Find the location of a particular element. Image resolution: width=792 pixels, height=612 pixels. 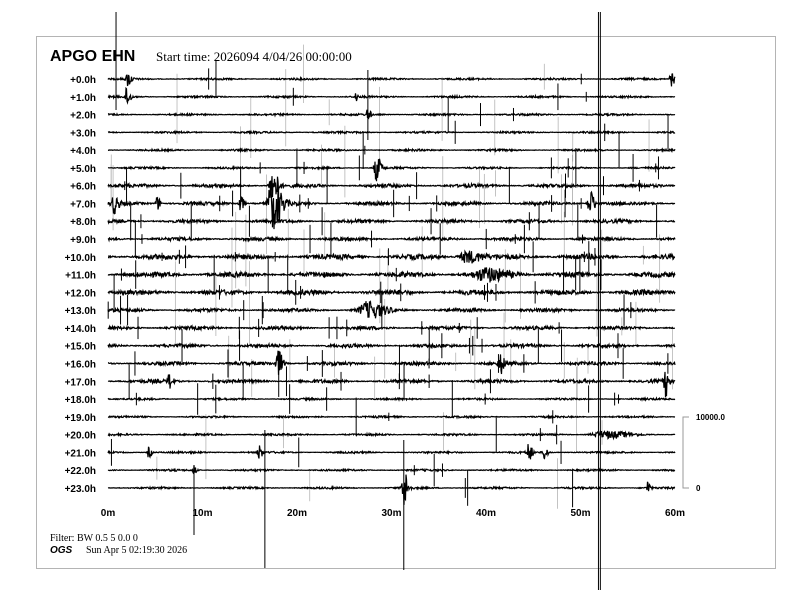

row-label: +15.0h is located at coordinates (80, 347).